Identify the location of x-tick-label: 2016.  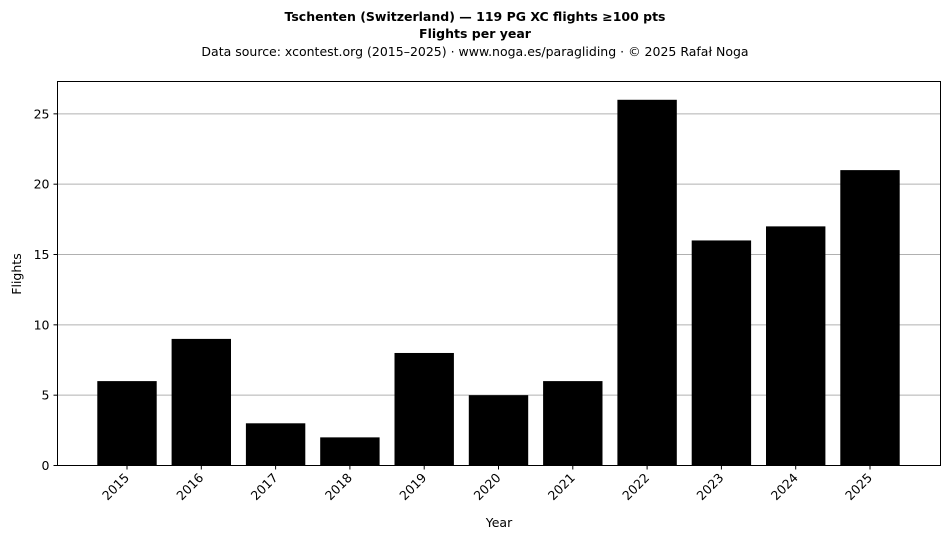
(189, 486).